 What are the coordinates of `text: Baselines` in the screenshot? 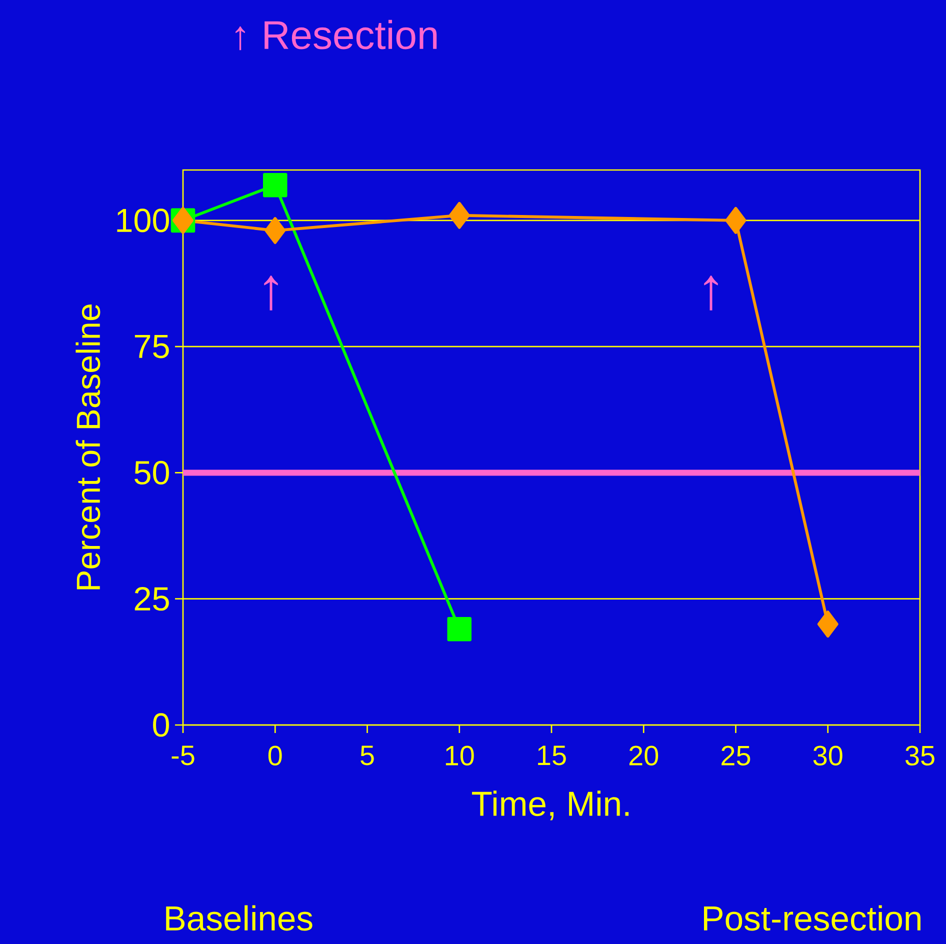 It's located at (239, 918).